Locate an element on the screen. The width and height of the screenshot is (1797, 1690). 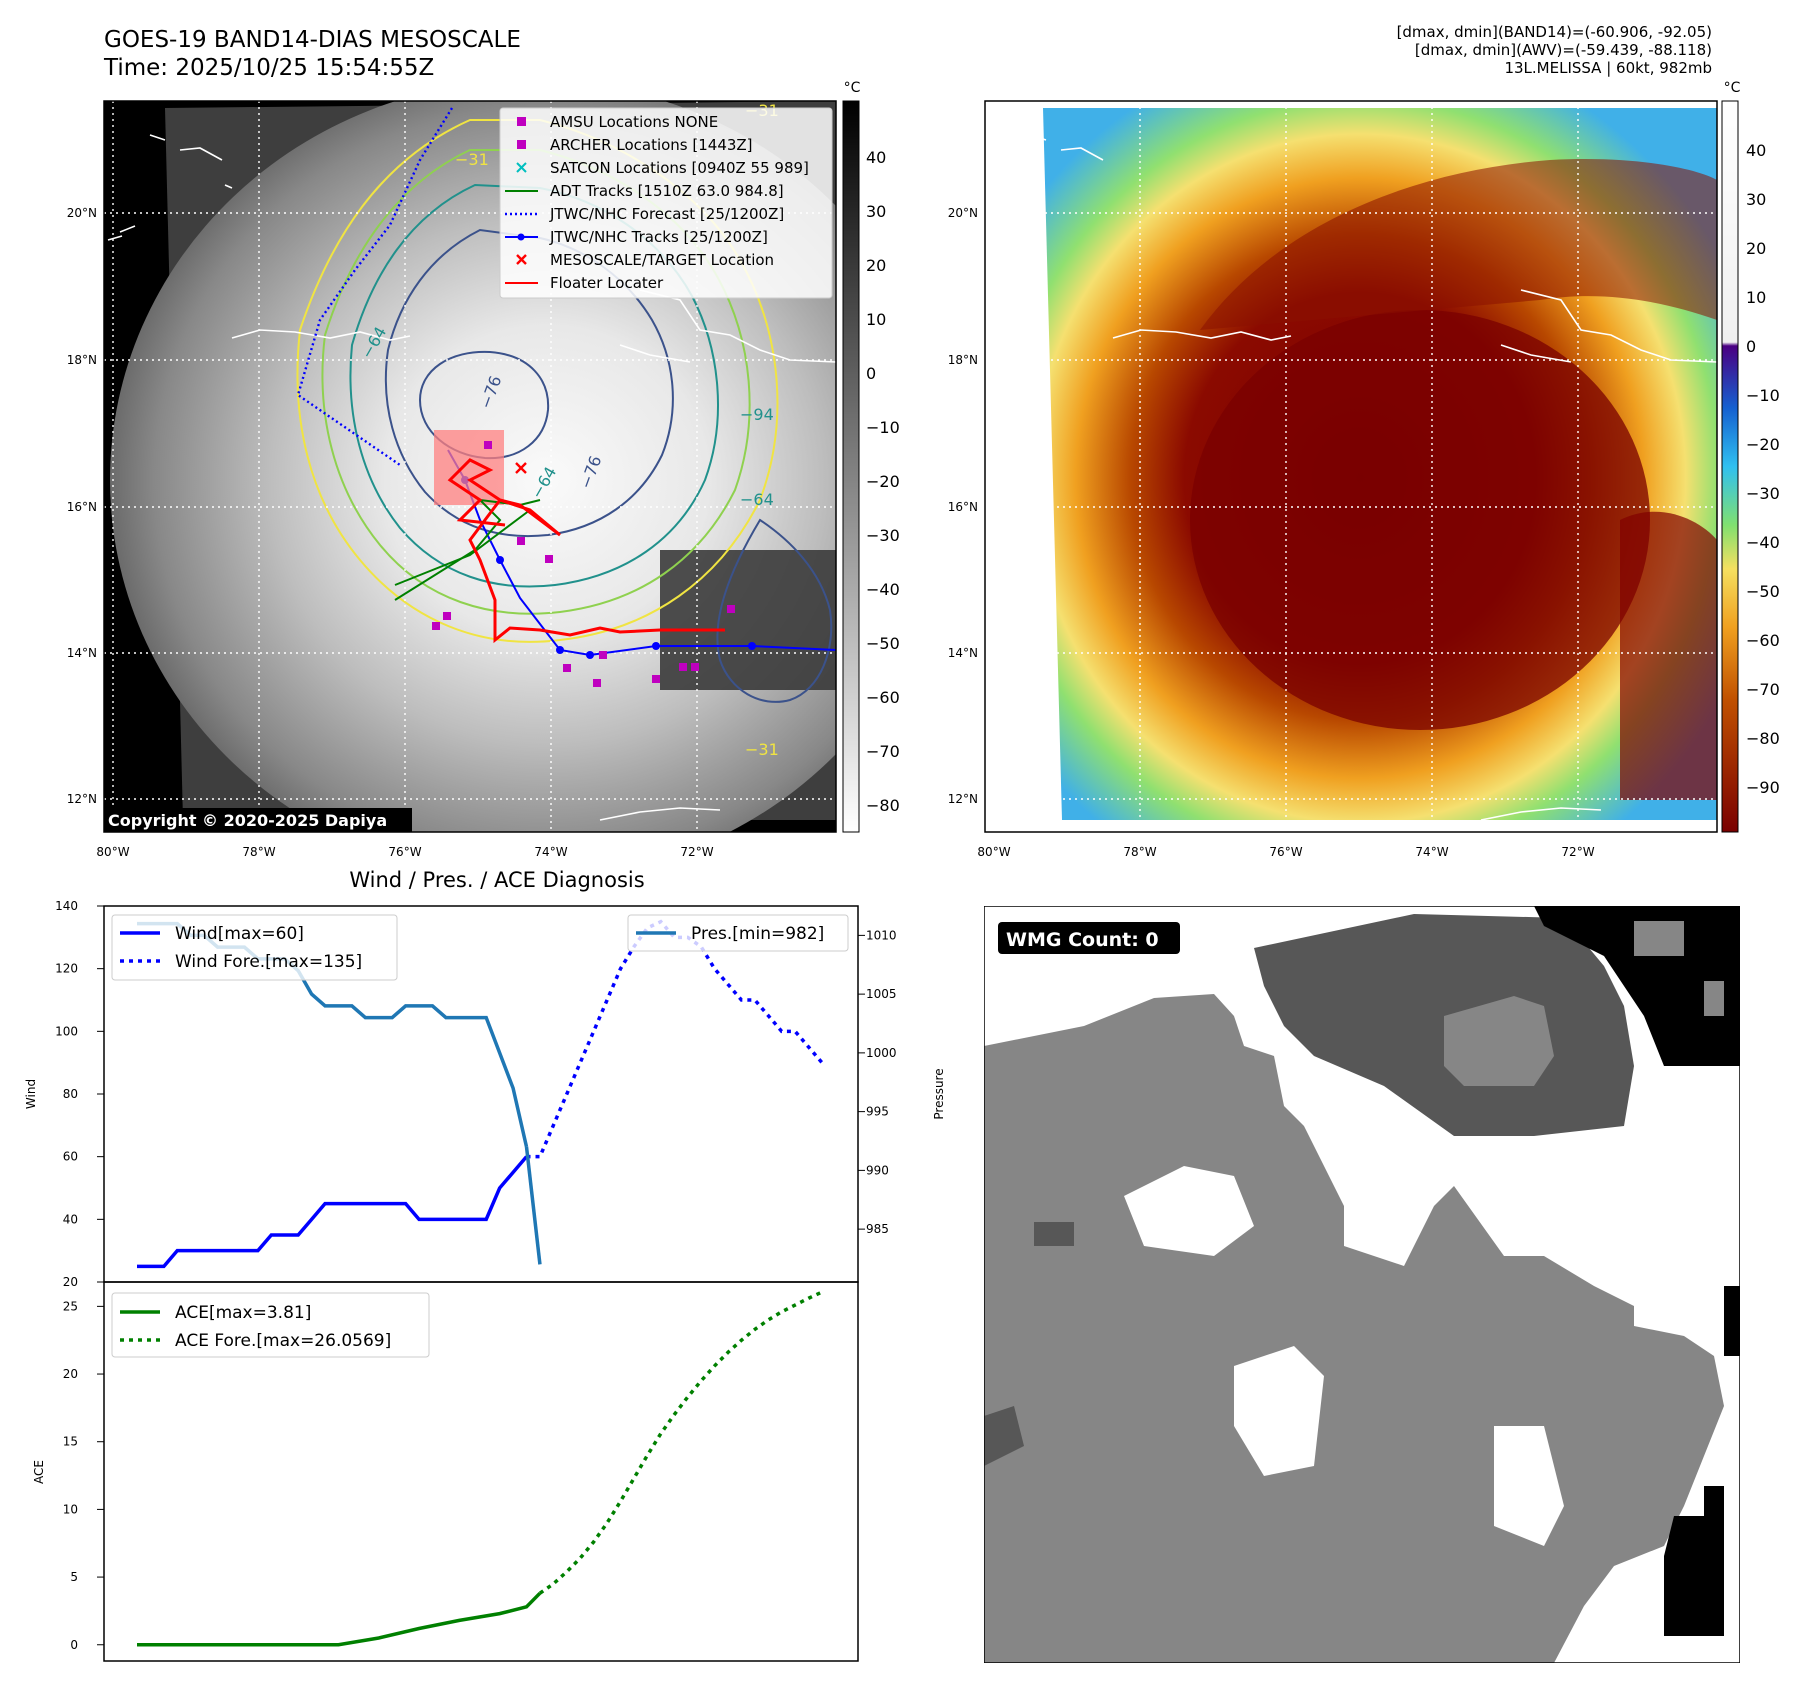
title-line-1: GOES-19 BAND14-DIAS MESOSCALE is located at coordinates (312, 40).